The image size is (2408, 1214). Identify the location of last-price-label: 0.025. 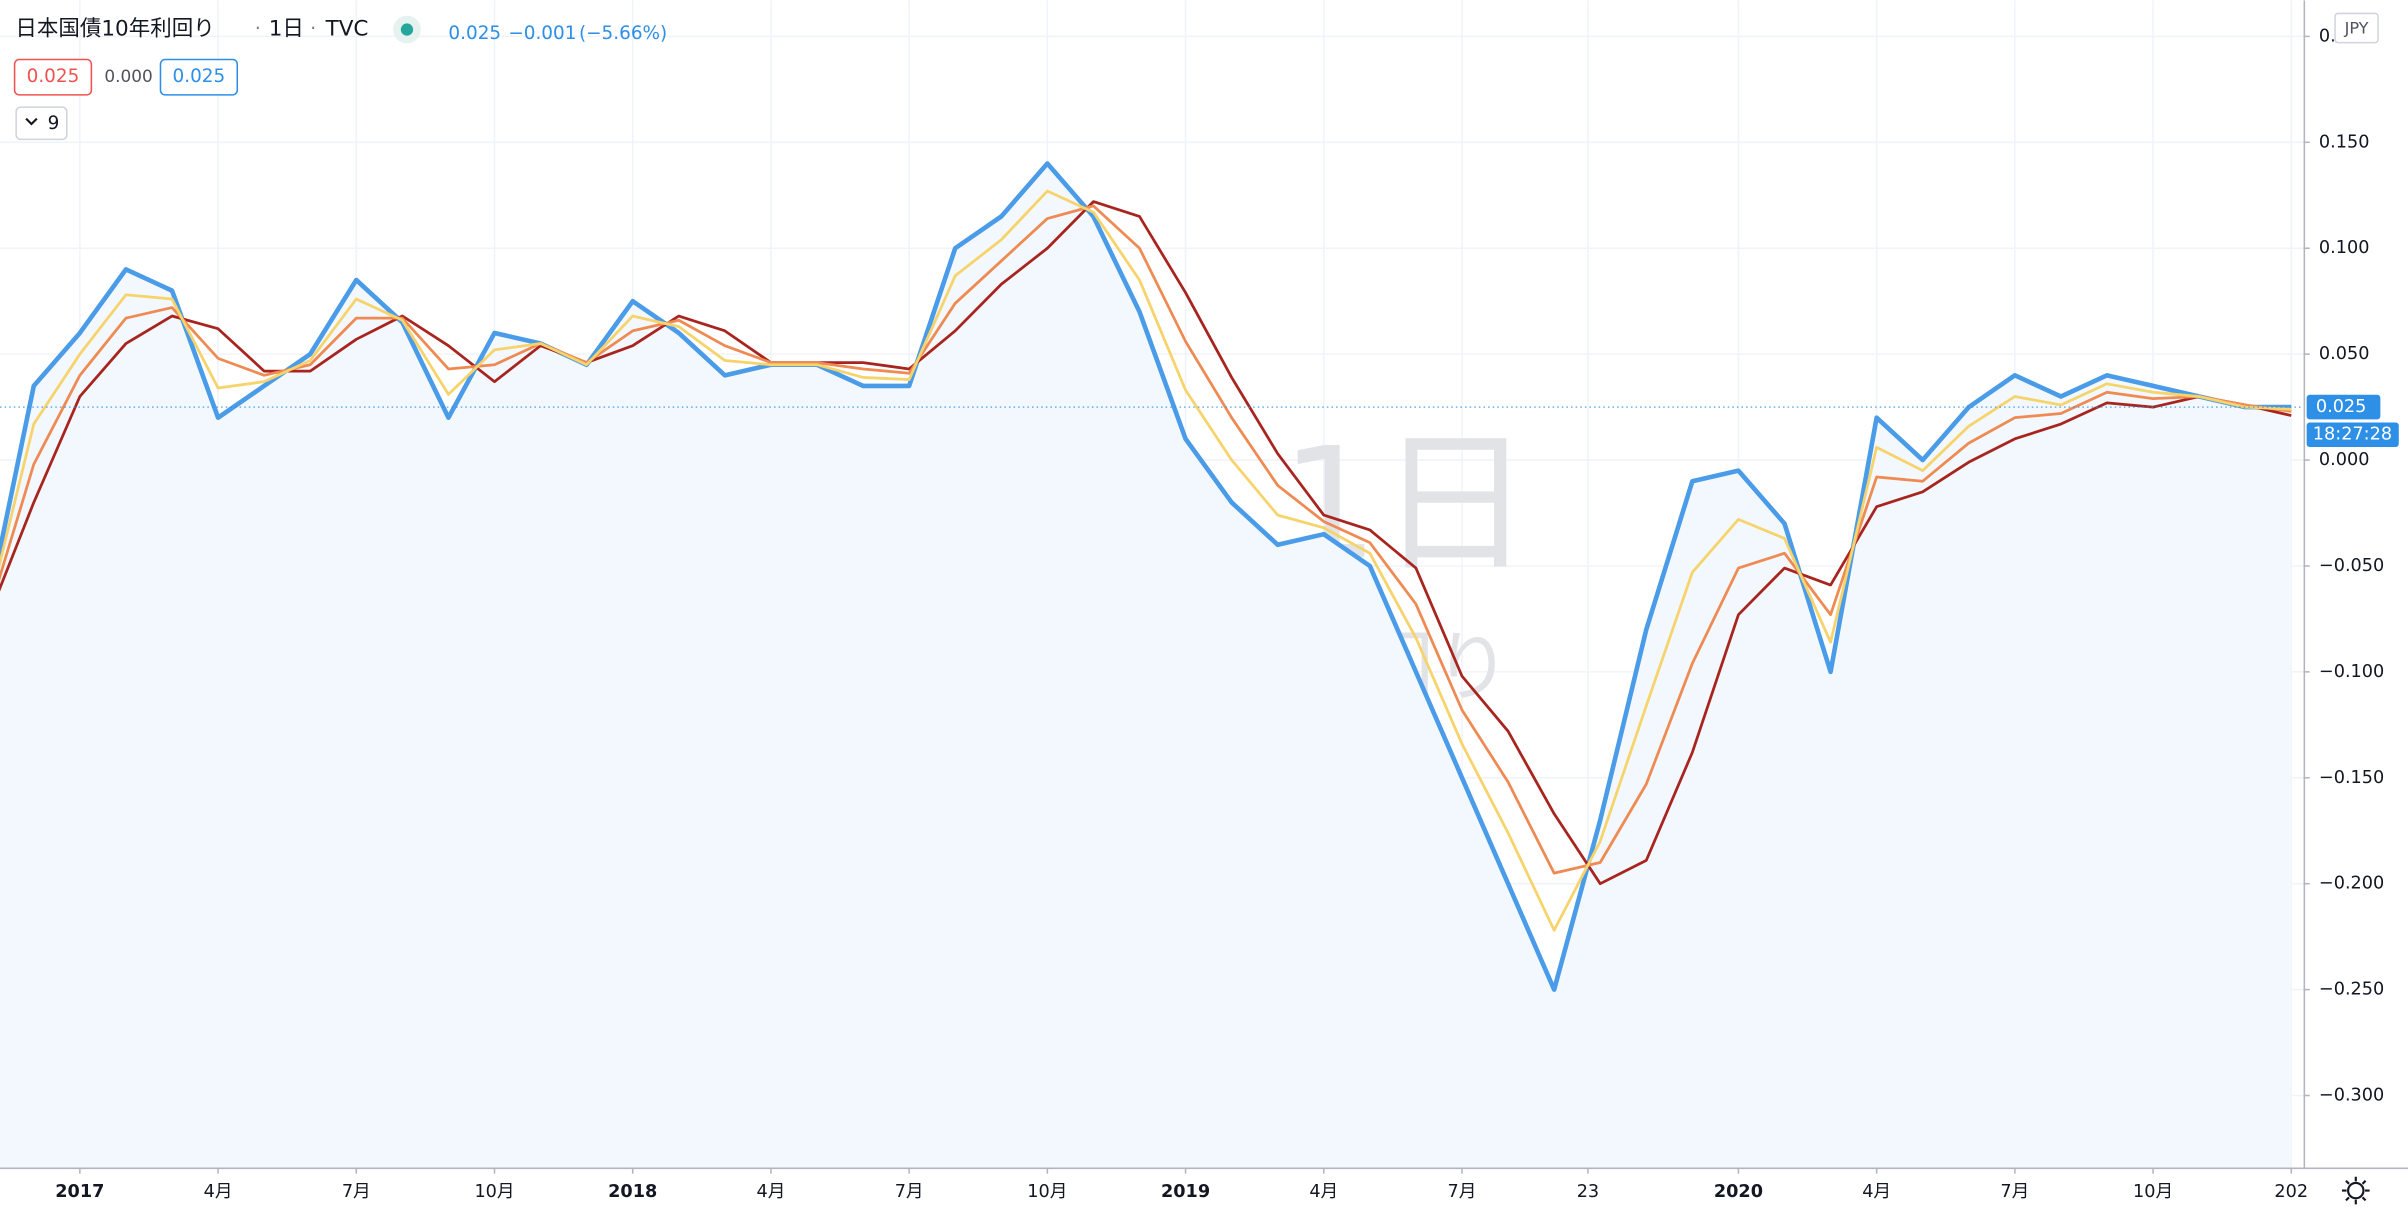
(2341, 407).